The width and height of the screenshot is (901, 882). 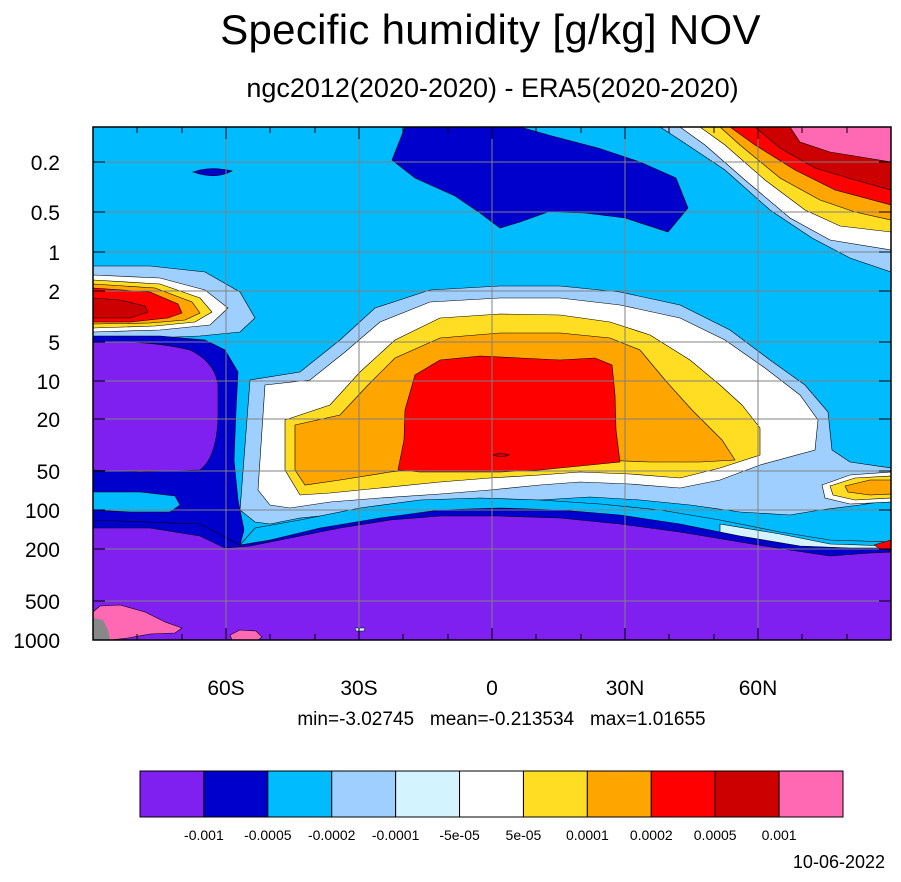 I want to click on stats-line: min=-3.02745 mean=-0.213534 max=1.01655, so click(x=501, y=719).